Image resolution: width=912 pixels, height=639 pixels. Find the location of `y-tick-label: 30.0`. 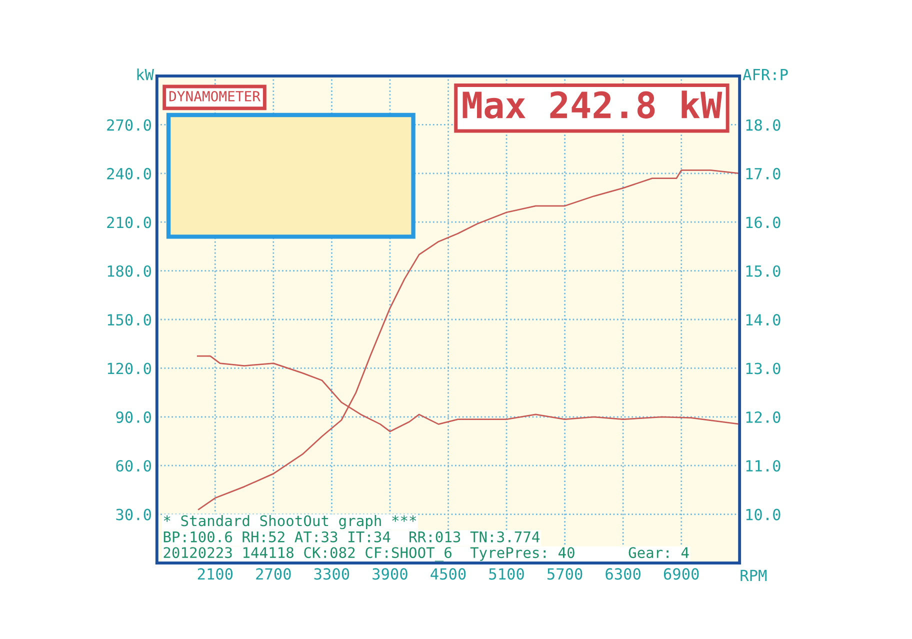

y-tick-label: 30.0 is located at coordinates (134, 514).